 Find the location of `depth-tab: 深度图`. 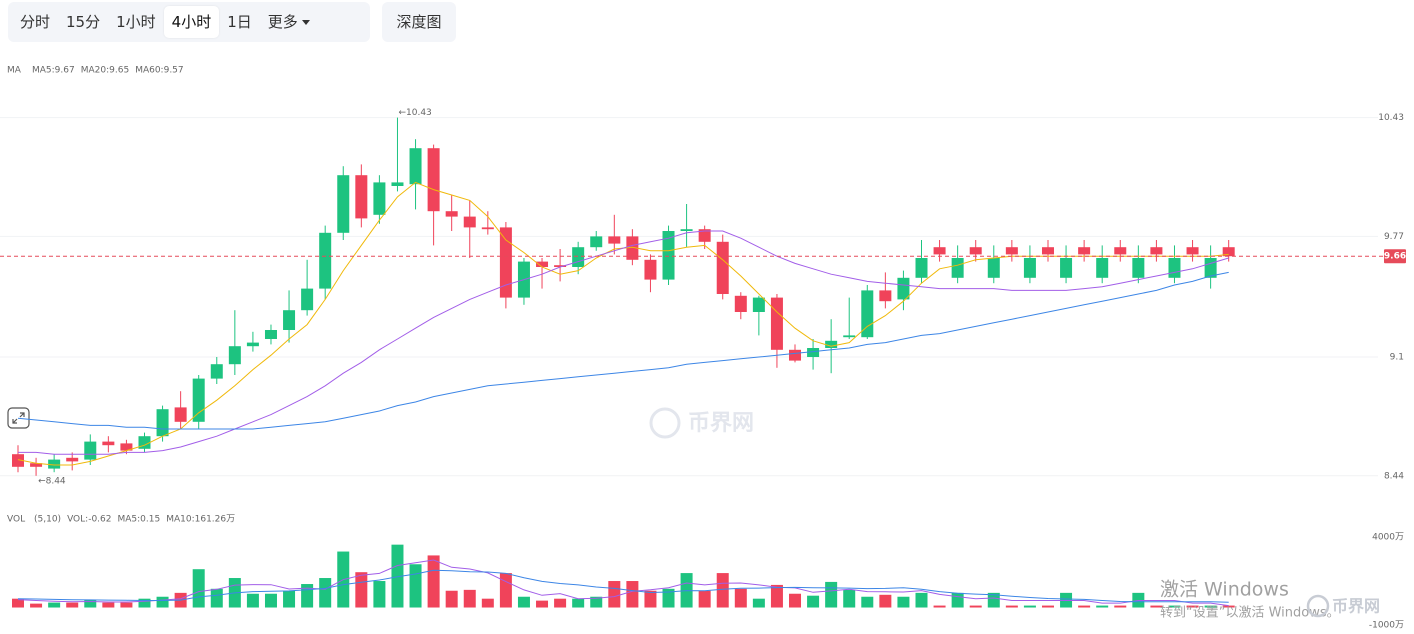

depth-tab: 深度图 is located at coordinates (419, 22).